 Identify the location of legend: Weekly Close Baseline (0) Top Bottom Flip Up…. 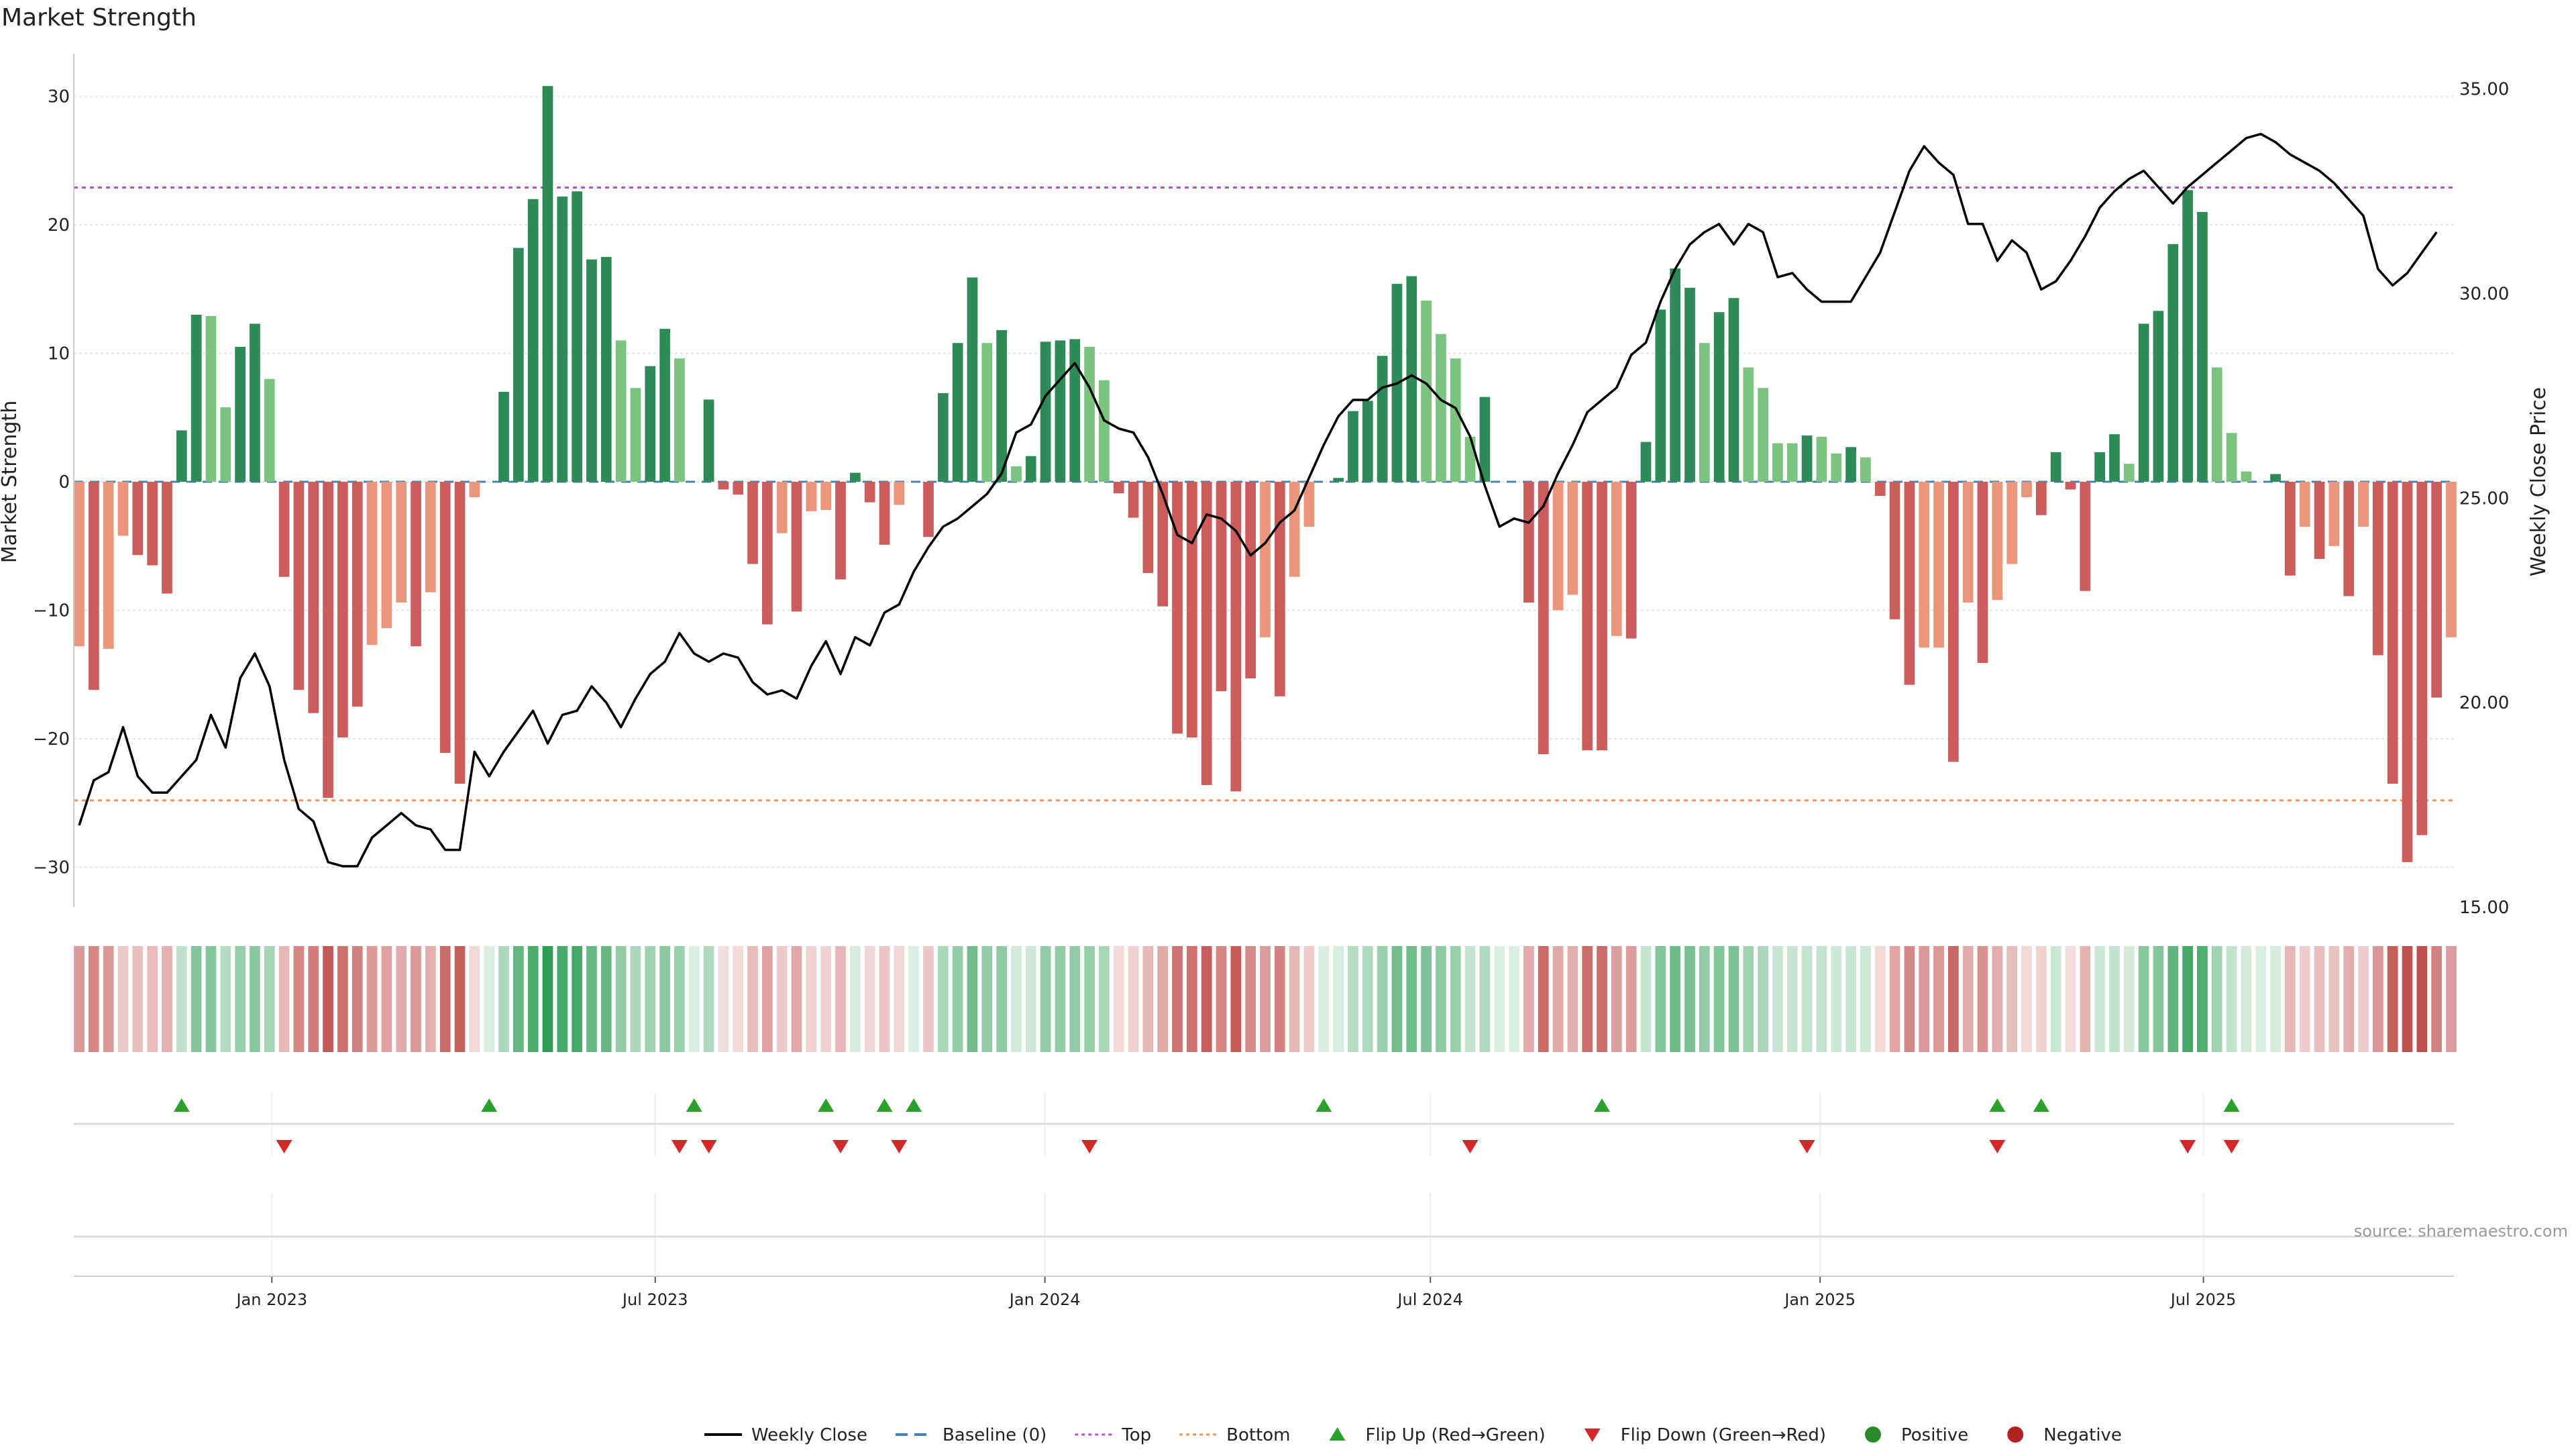
(1413, 1435).